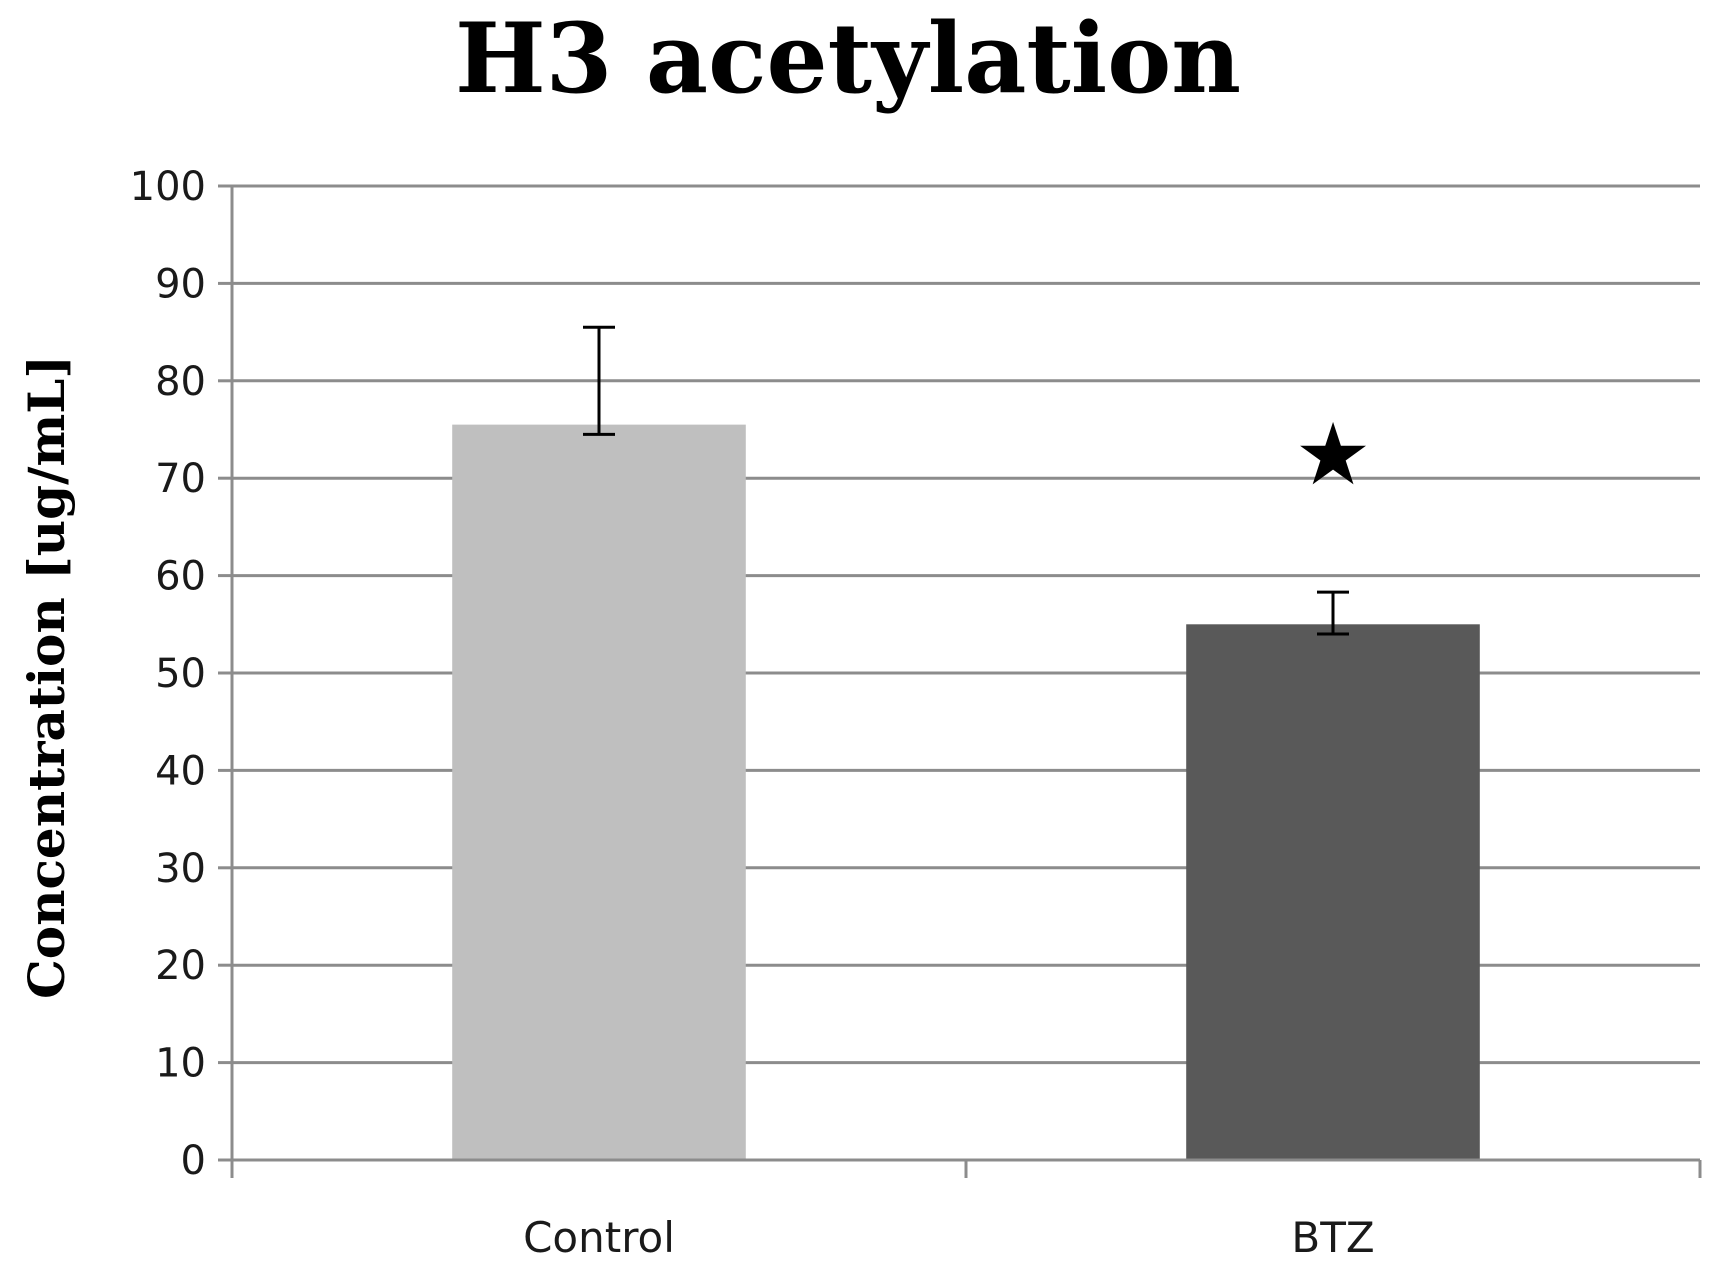 This screenshot has width=1721, height=1276. Describe the element at coordinates (46, 677) in the screenshot. I see `y-axis-label: Concentration [ug/mL]` at that location.